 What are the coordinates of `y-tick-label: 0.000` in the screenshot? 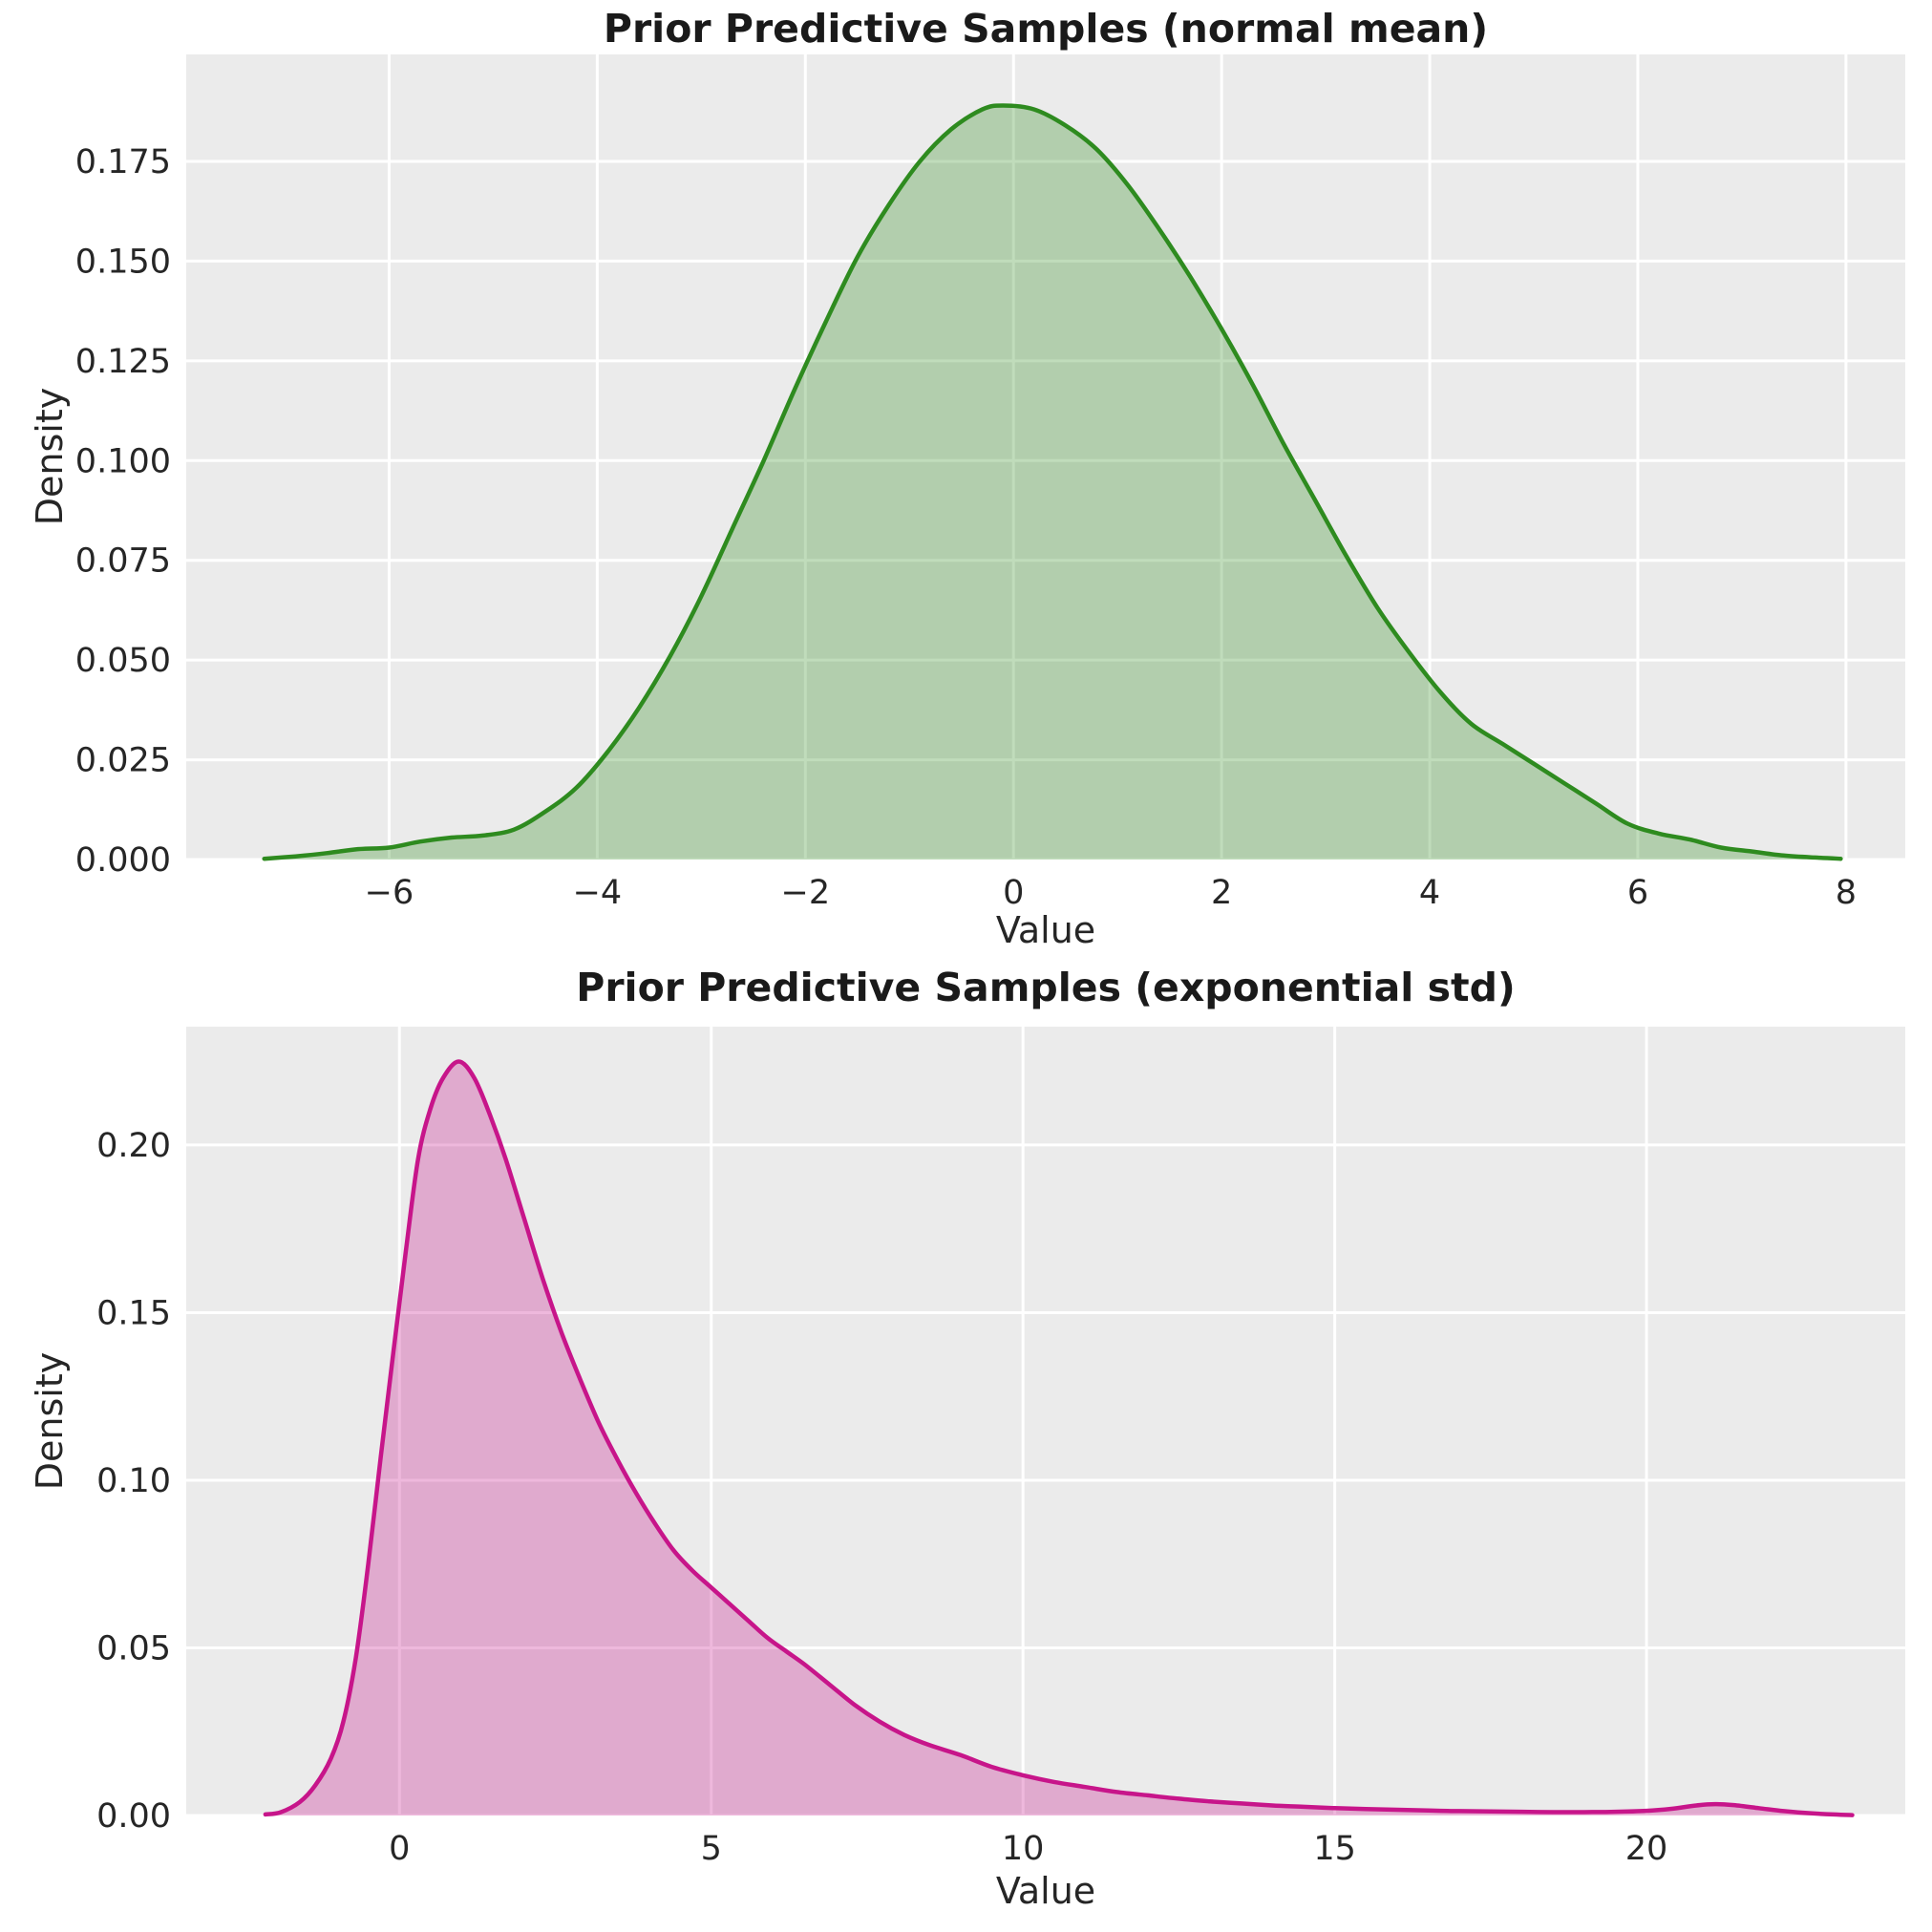 It's located at (123, 860).